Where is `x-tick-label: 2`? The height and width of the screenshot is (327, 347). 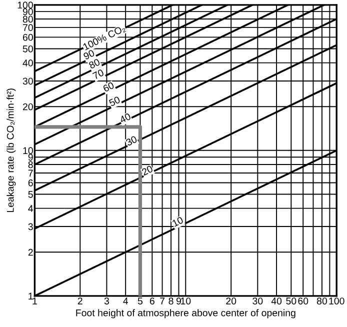
x-tick-label: 2 is located at coordinates (80, 301).